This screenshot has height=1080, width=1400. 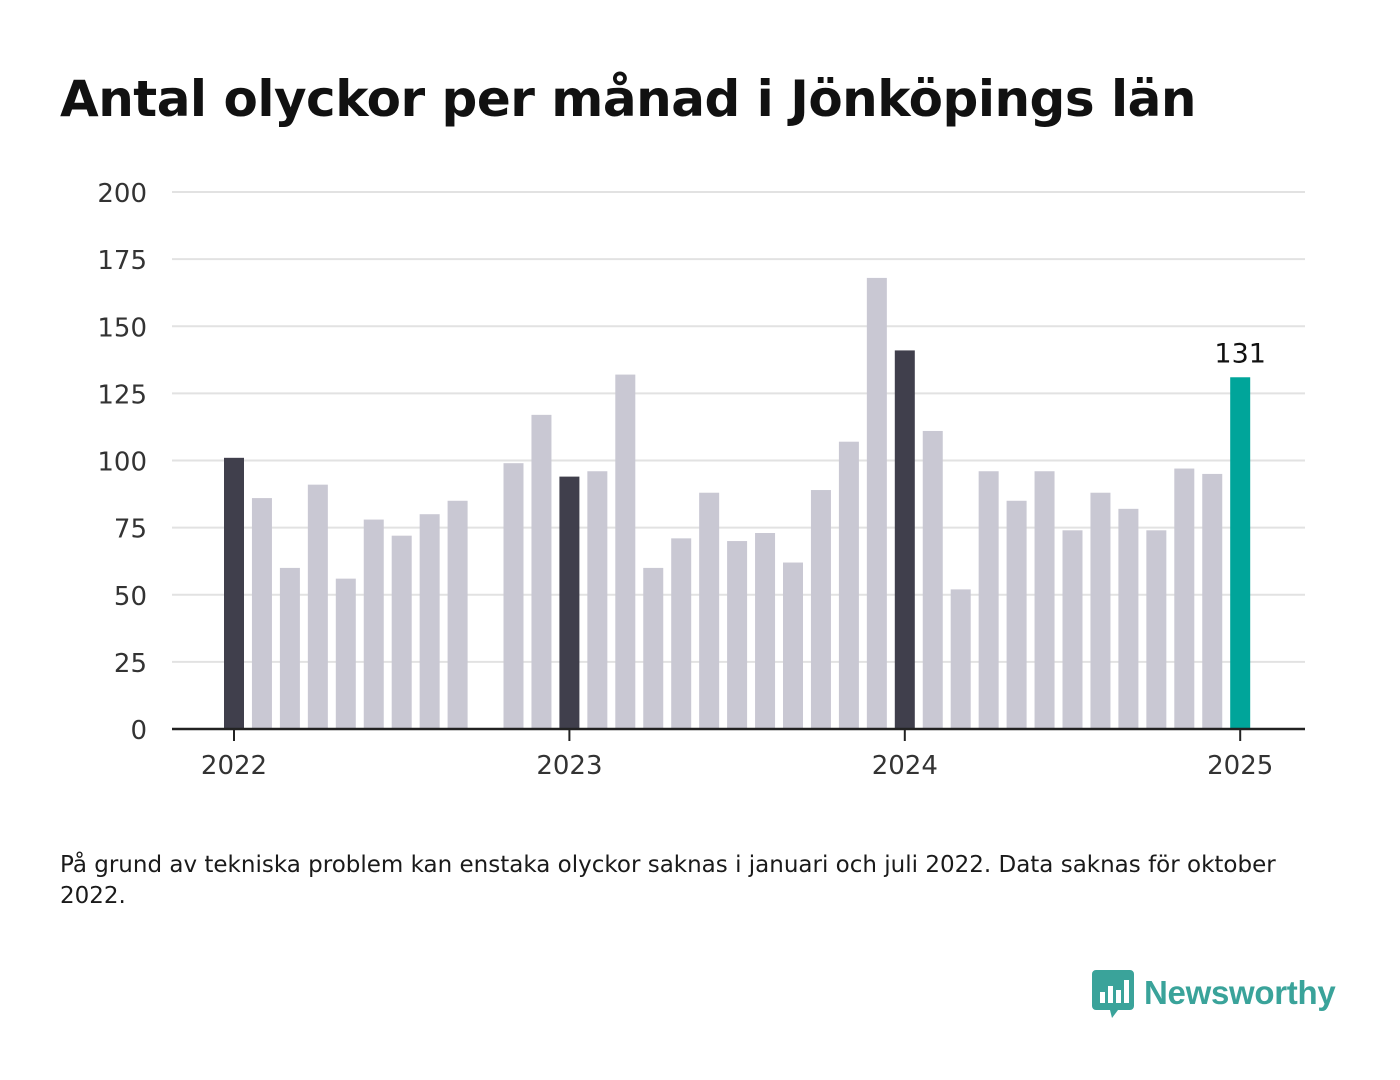 What do you see at coordinates (122, 328) in the screenshot?
I see `y-tick-label: 150` at bounding box center [122, 328].